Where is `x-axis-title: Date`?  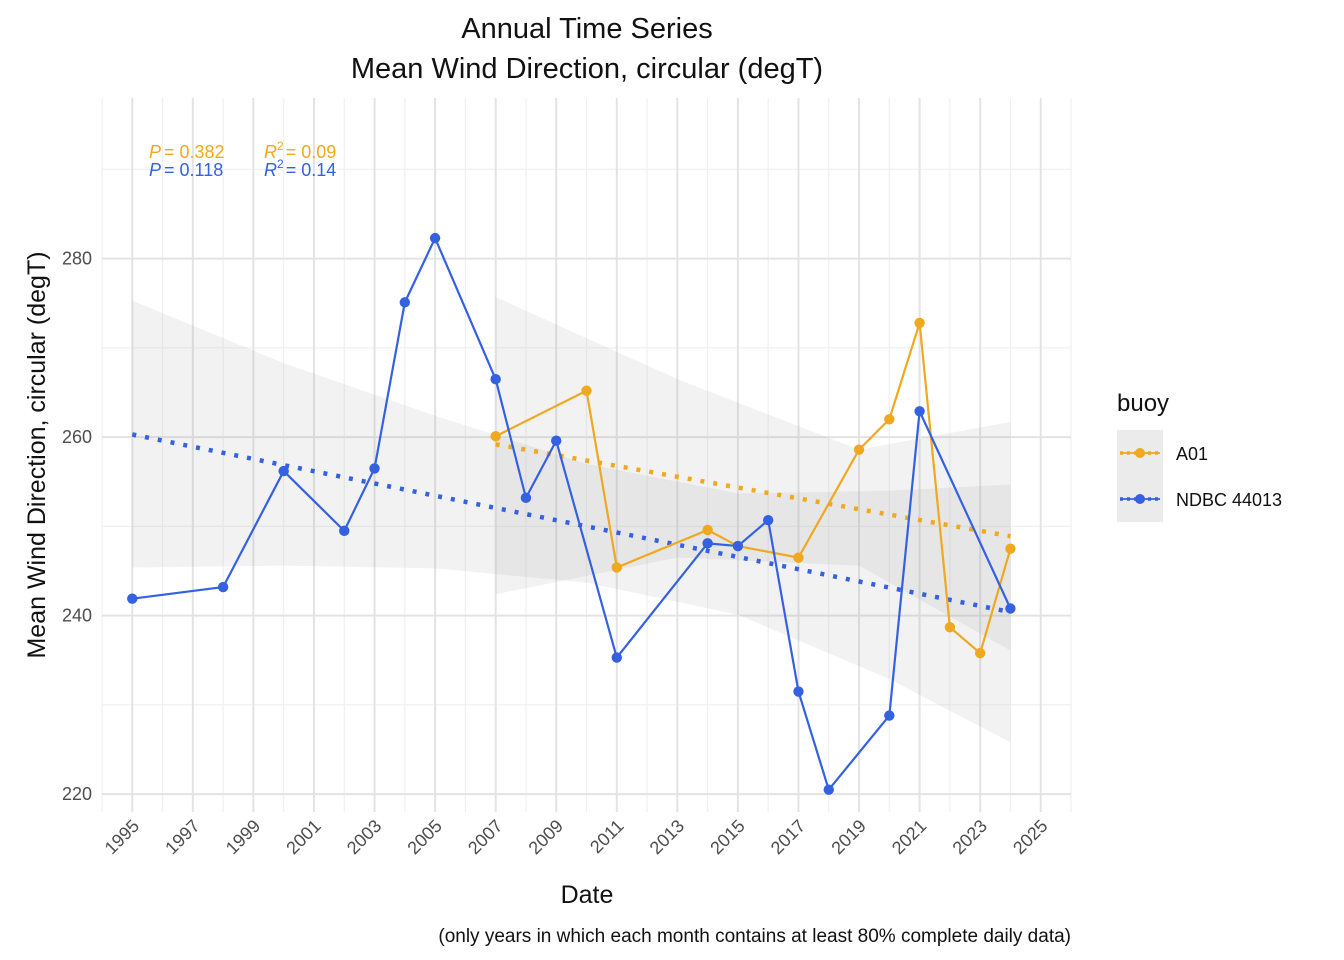
x-axis-title: Date is located at coordinates (587, 895).